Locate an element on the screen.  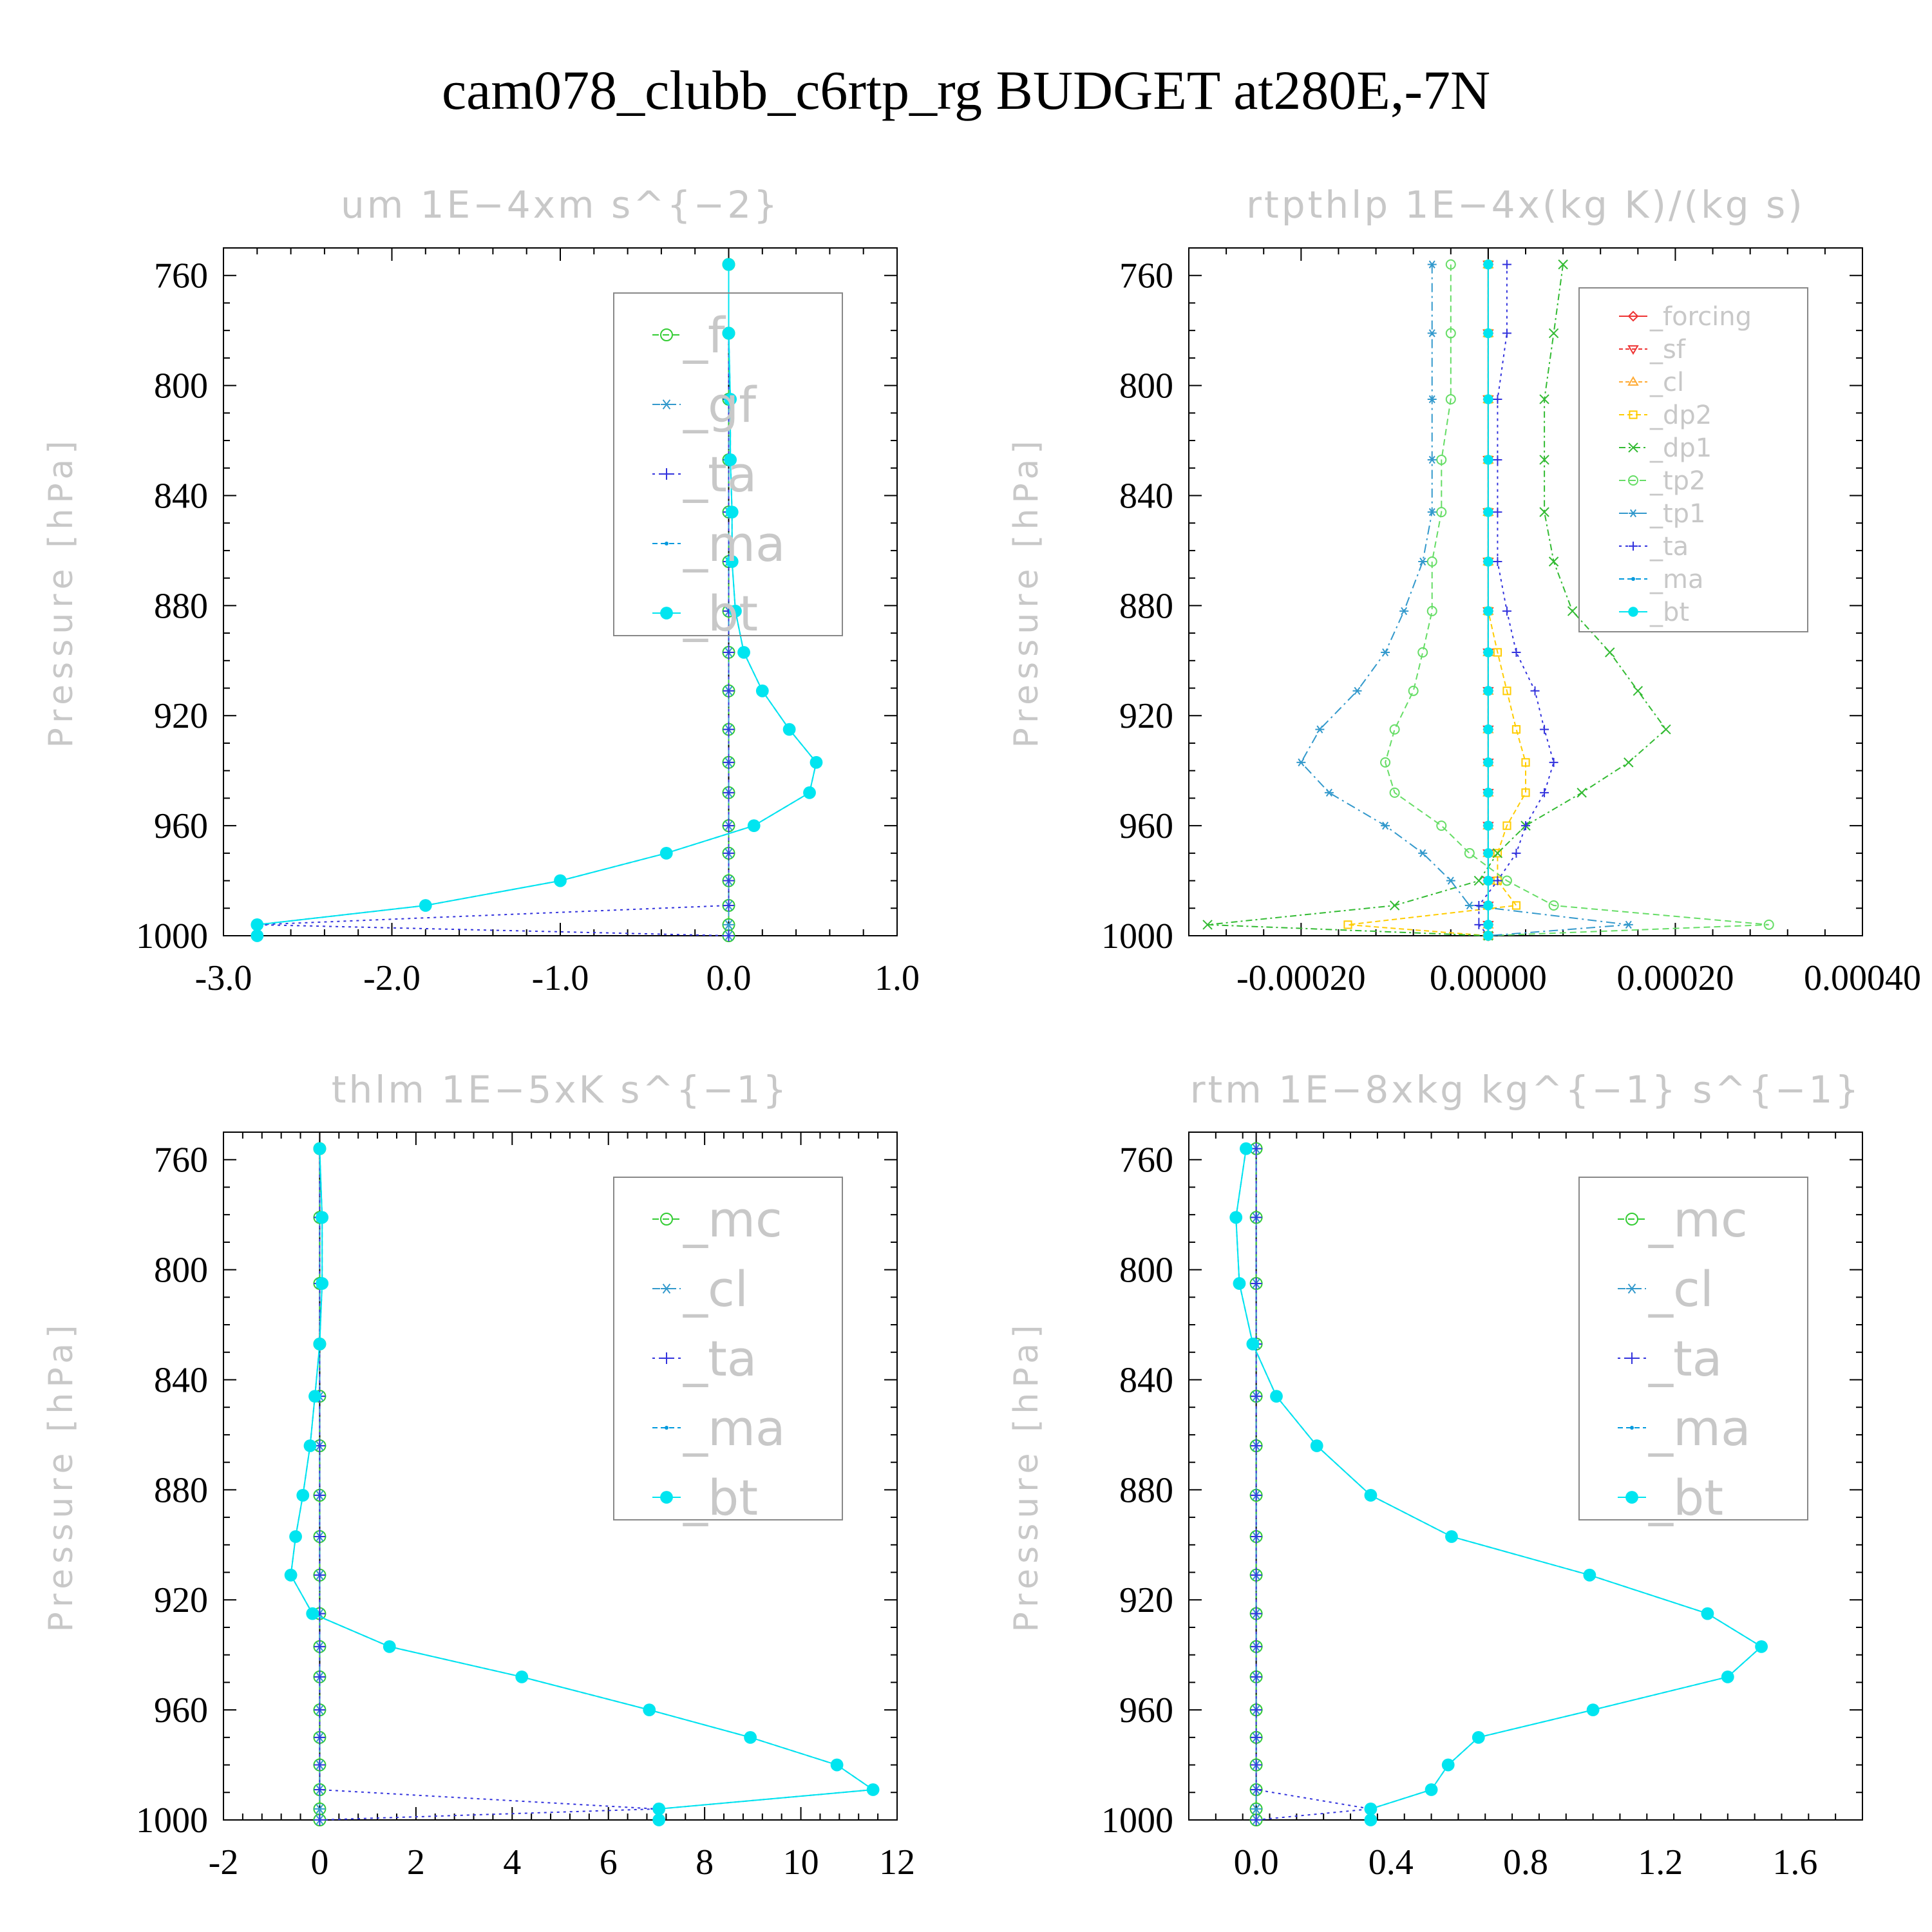
legend-entry: _tp1 is located at coordinates (1677, 514).